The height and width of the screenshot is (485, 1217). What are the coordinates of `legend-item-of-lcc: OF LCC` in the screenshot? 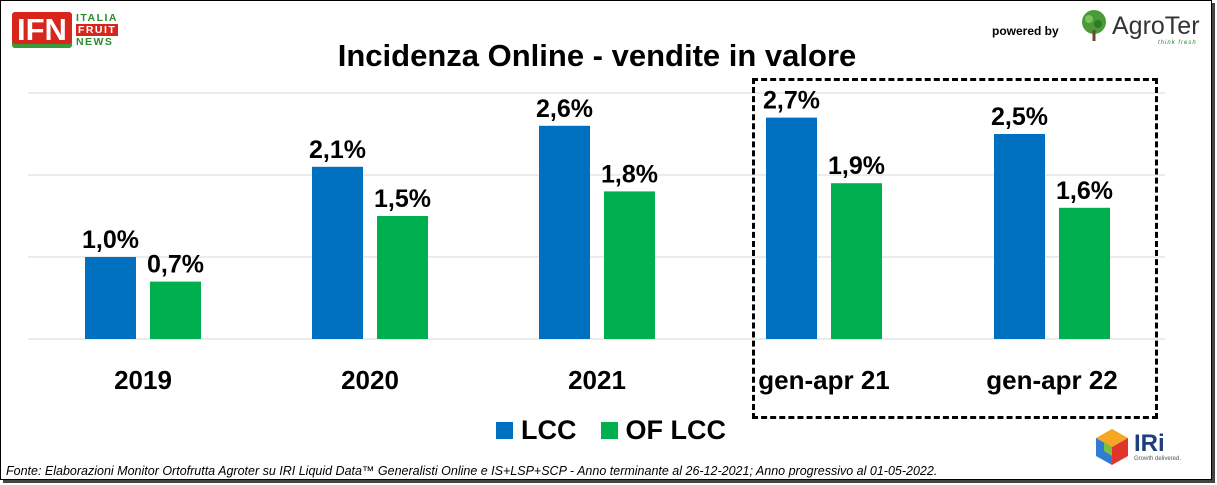 It's located at (663, 430).